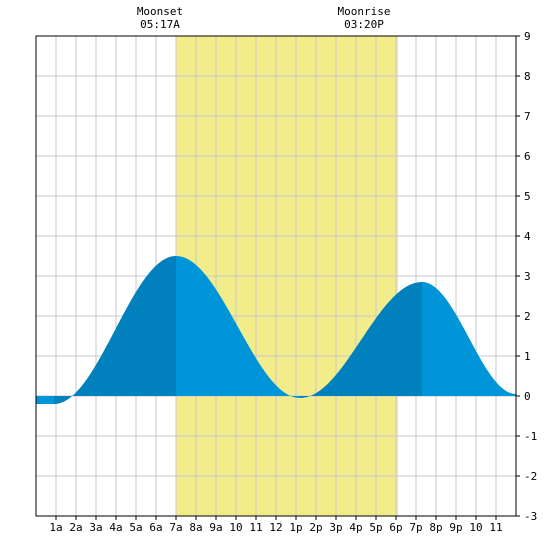  Describe the element at coordinates (95, 527) in the screenshot. I see `x-tick-label: 3a` at that location.